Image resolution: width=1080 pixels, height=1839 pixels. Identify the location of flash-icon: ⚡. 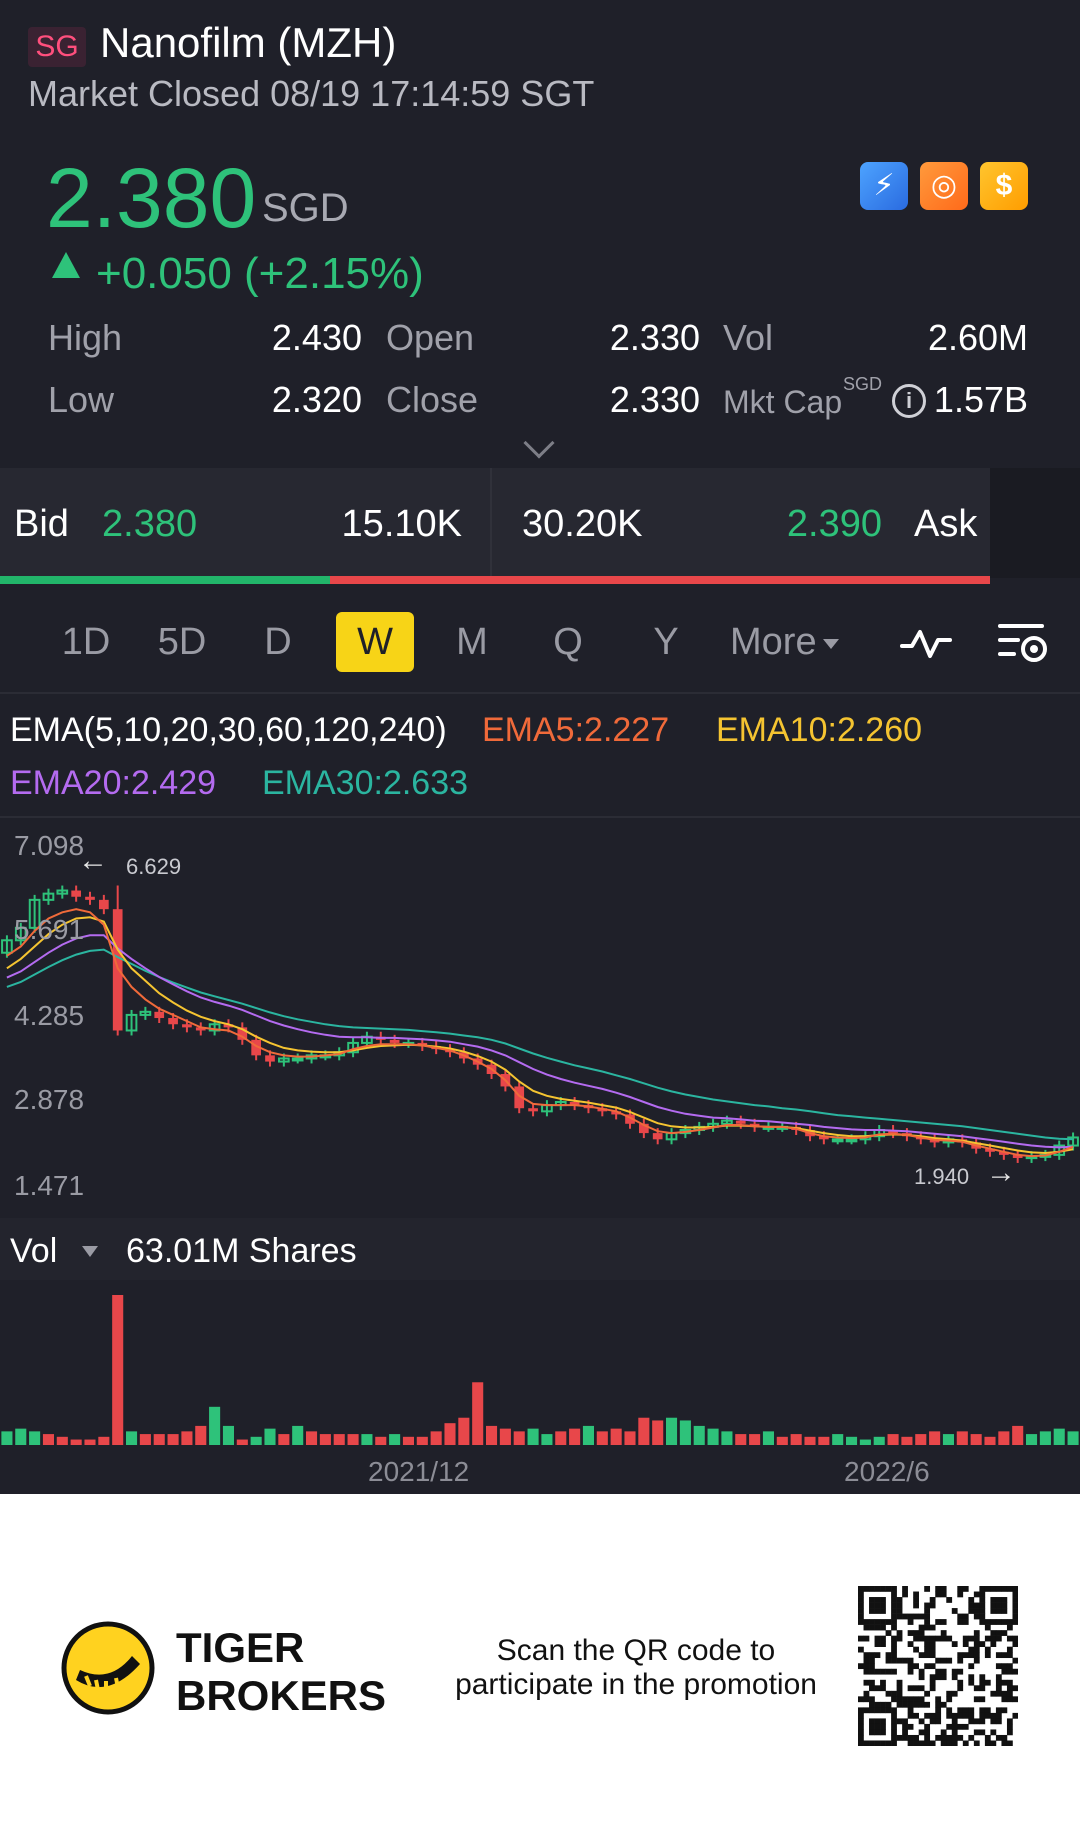
(884, 186).